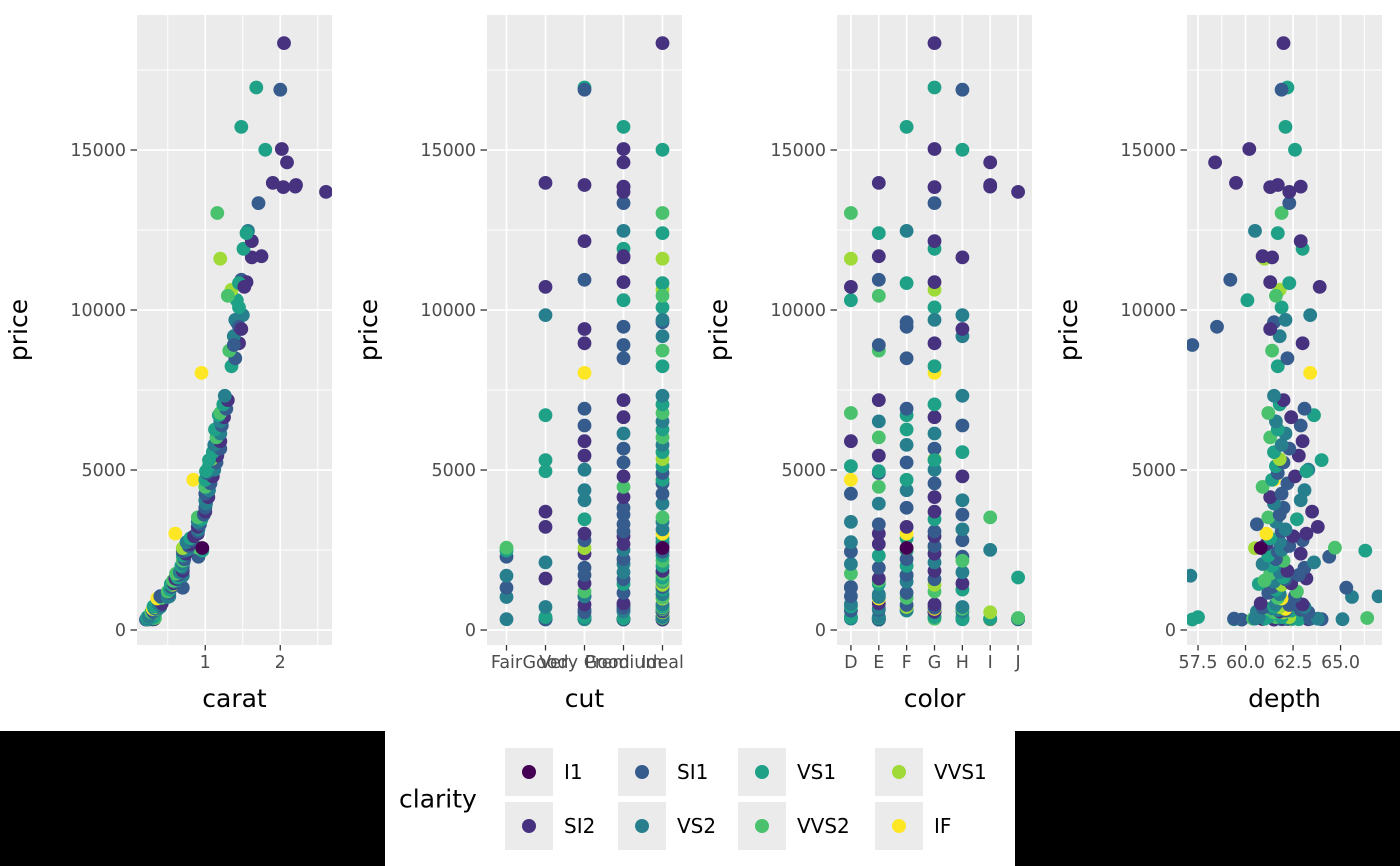 Image resolution: width=1400 pixels, height=866 pixels. I want to click on x-tick-label: 62.5, so click(1293, 663).